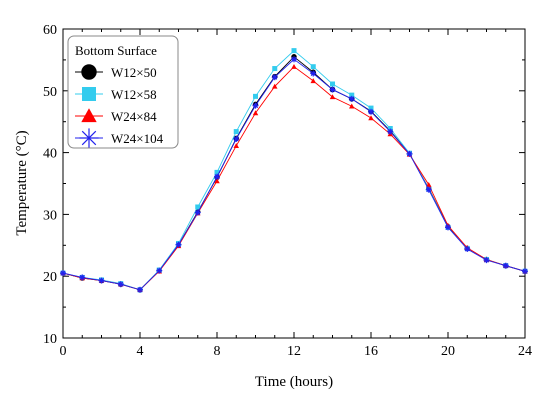 This screenshot has width=550, height=404. What do you see at coordinates (50, 215) in the screenshot?
I see `y-tick-label: 30` at bounding box center [50, 215].